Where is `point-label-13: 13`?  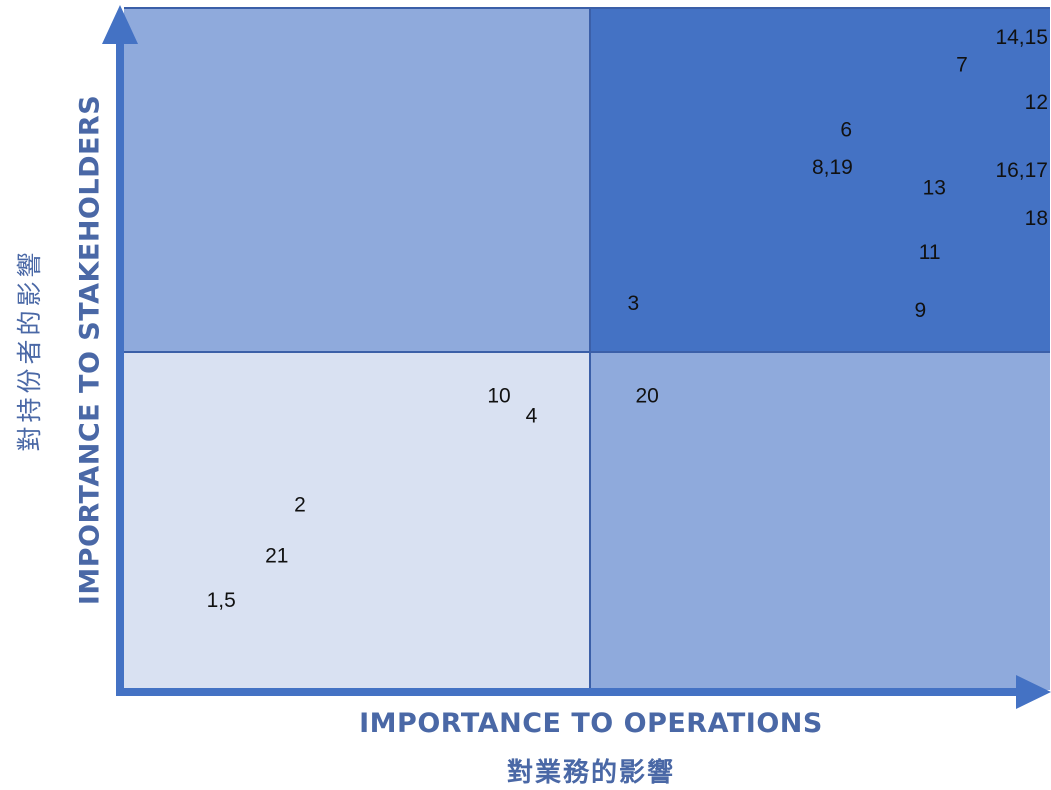 point-label-13: 13 is located at coordinates (934, 187).